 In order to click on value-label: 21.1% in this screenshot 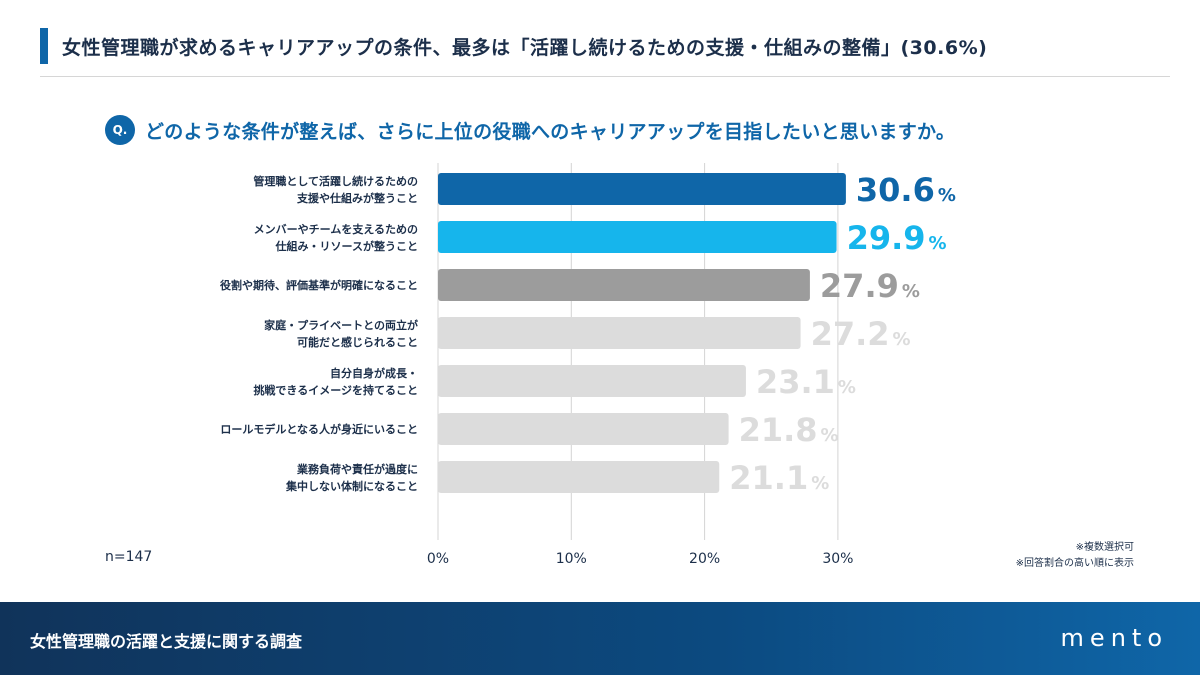, I will do `click(779, 478)`.